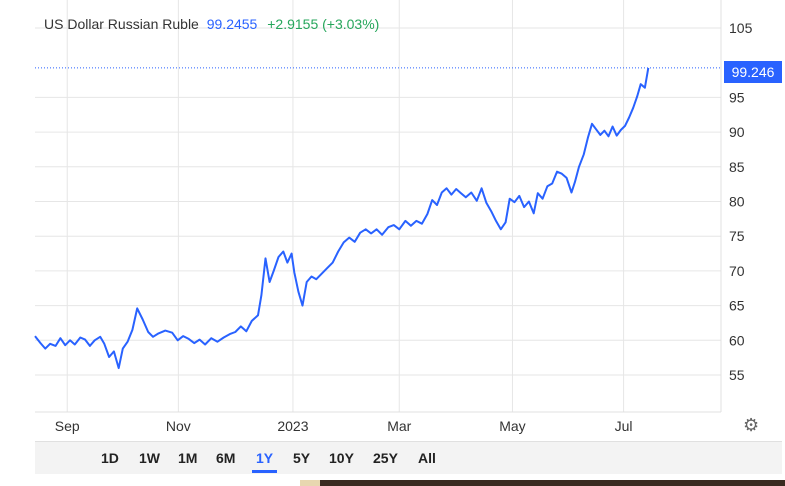  I want to click on range-1w-button: 1W, so click(149, 458).